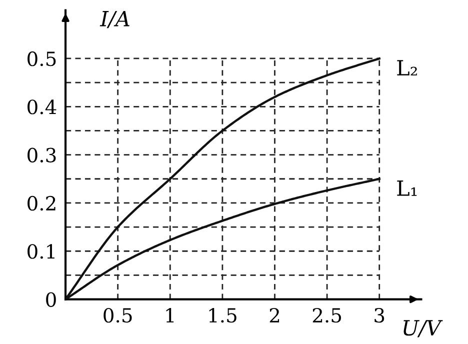 This screenshot has width=468, height=344. I want to click on y-tick-label: 0.4, so click(42, 107).